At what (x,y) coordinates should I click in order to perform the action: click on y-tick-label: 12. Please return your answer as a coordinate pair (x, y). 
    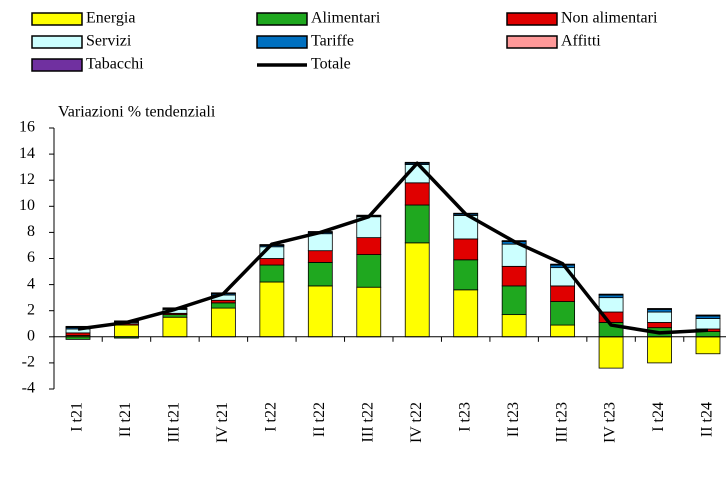
    Looking at the image, I should click on (27, 179).